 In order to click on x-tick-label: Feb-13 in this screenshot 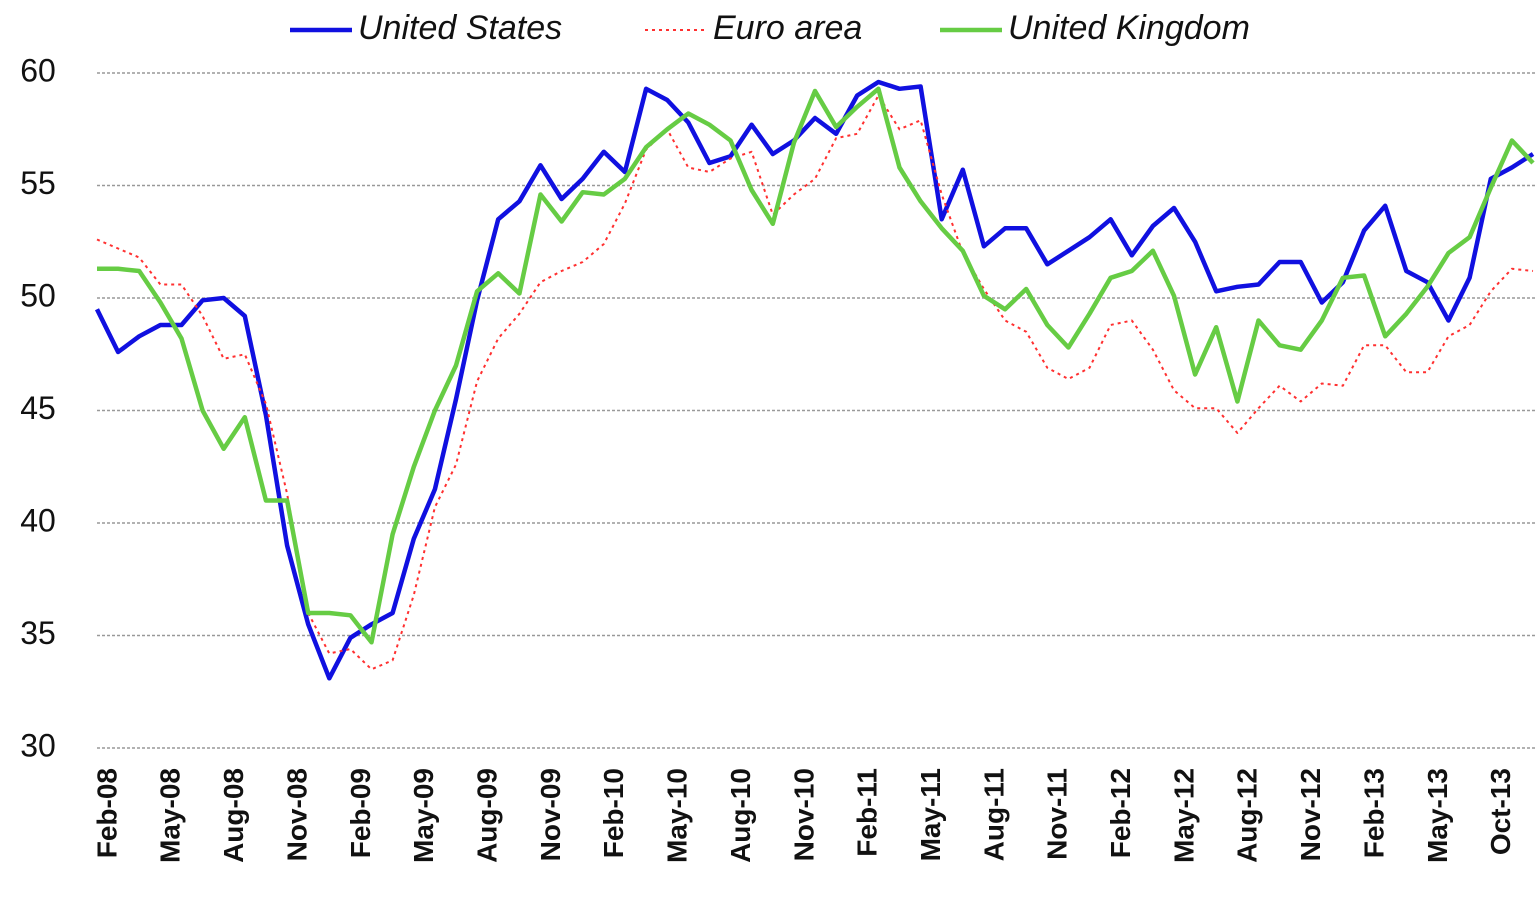, I will do `click(1373, 813)`.